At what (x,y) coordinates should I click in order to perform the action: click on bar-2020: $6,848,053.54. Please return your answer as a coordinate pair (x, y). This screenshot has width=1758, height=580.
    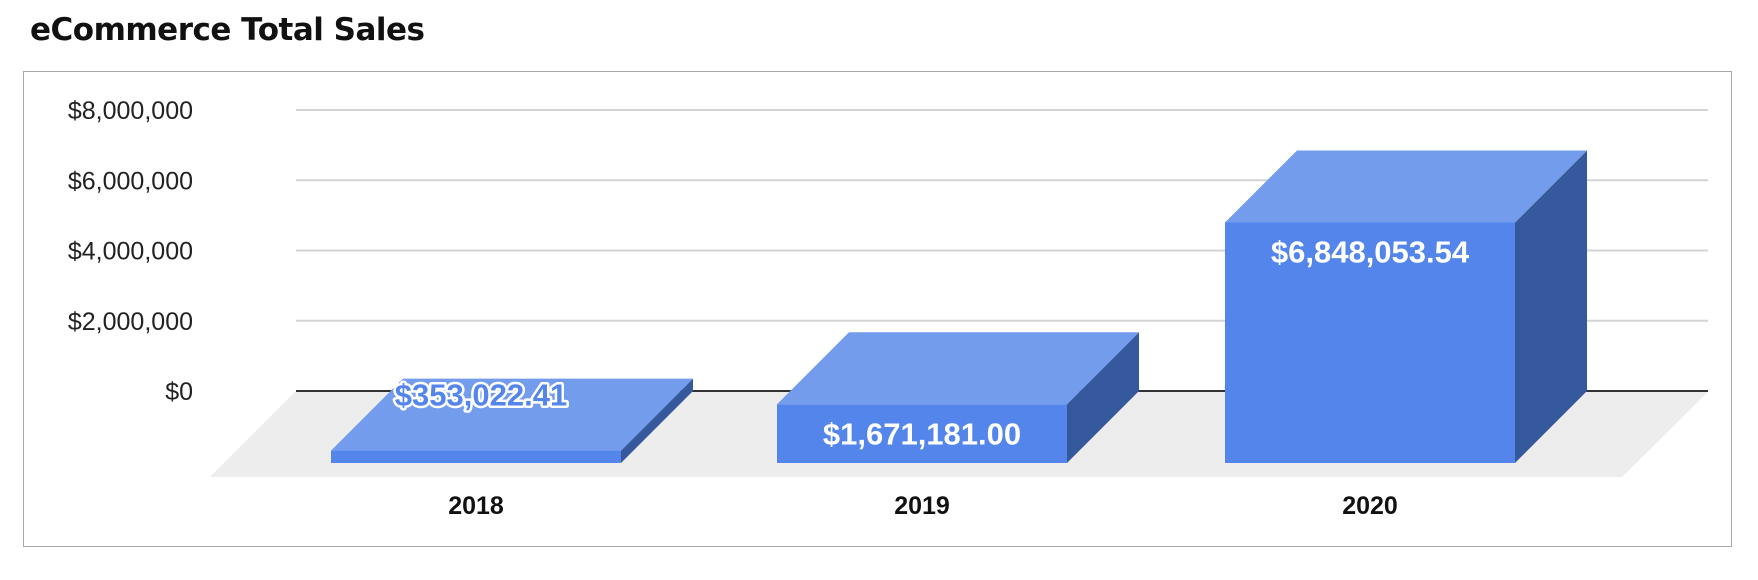
    Looking at the image, I should click on (1406, 307).